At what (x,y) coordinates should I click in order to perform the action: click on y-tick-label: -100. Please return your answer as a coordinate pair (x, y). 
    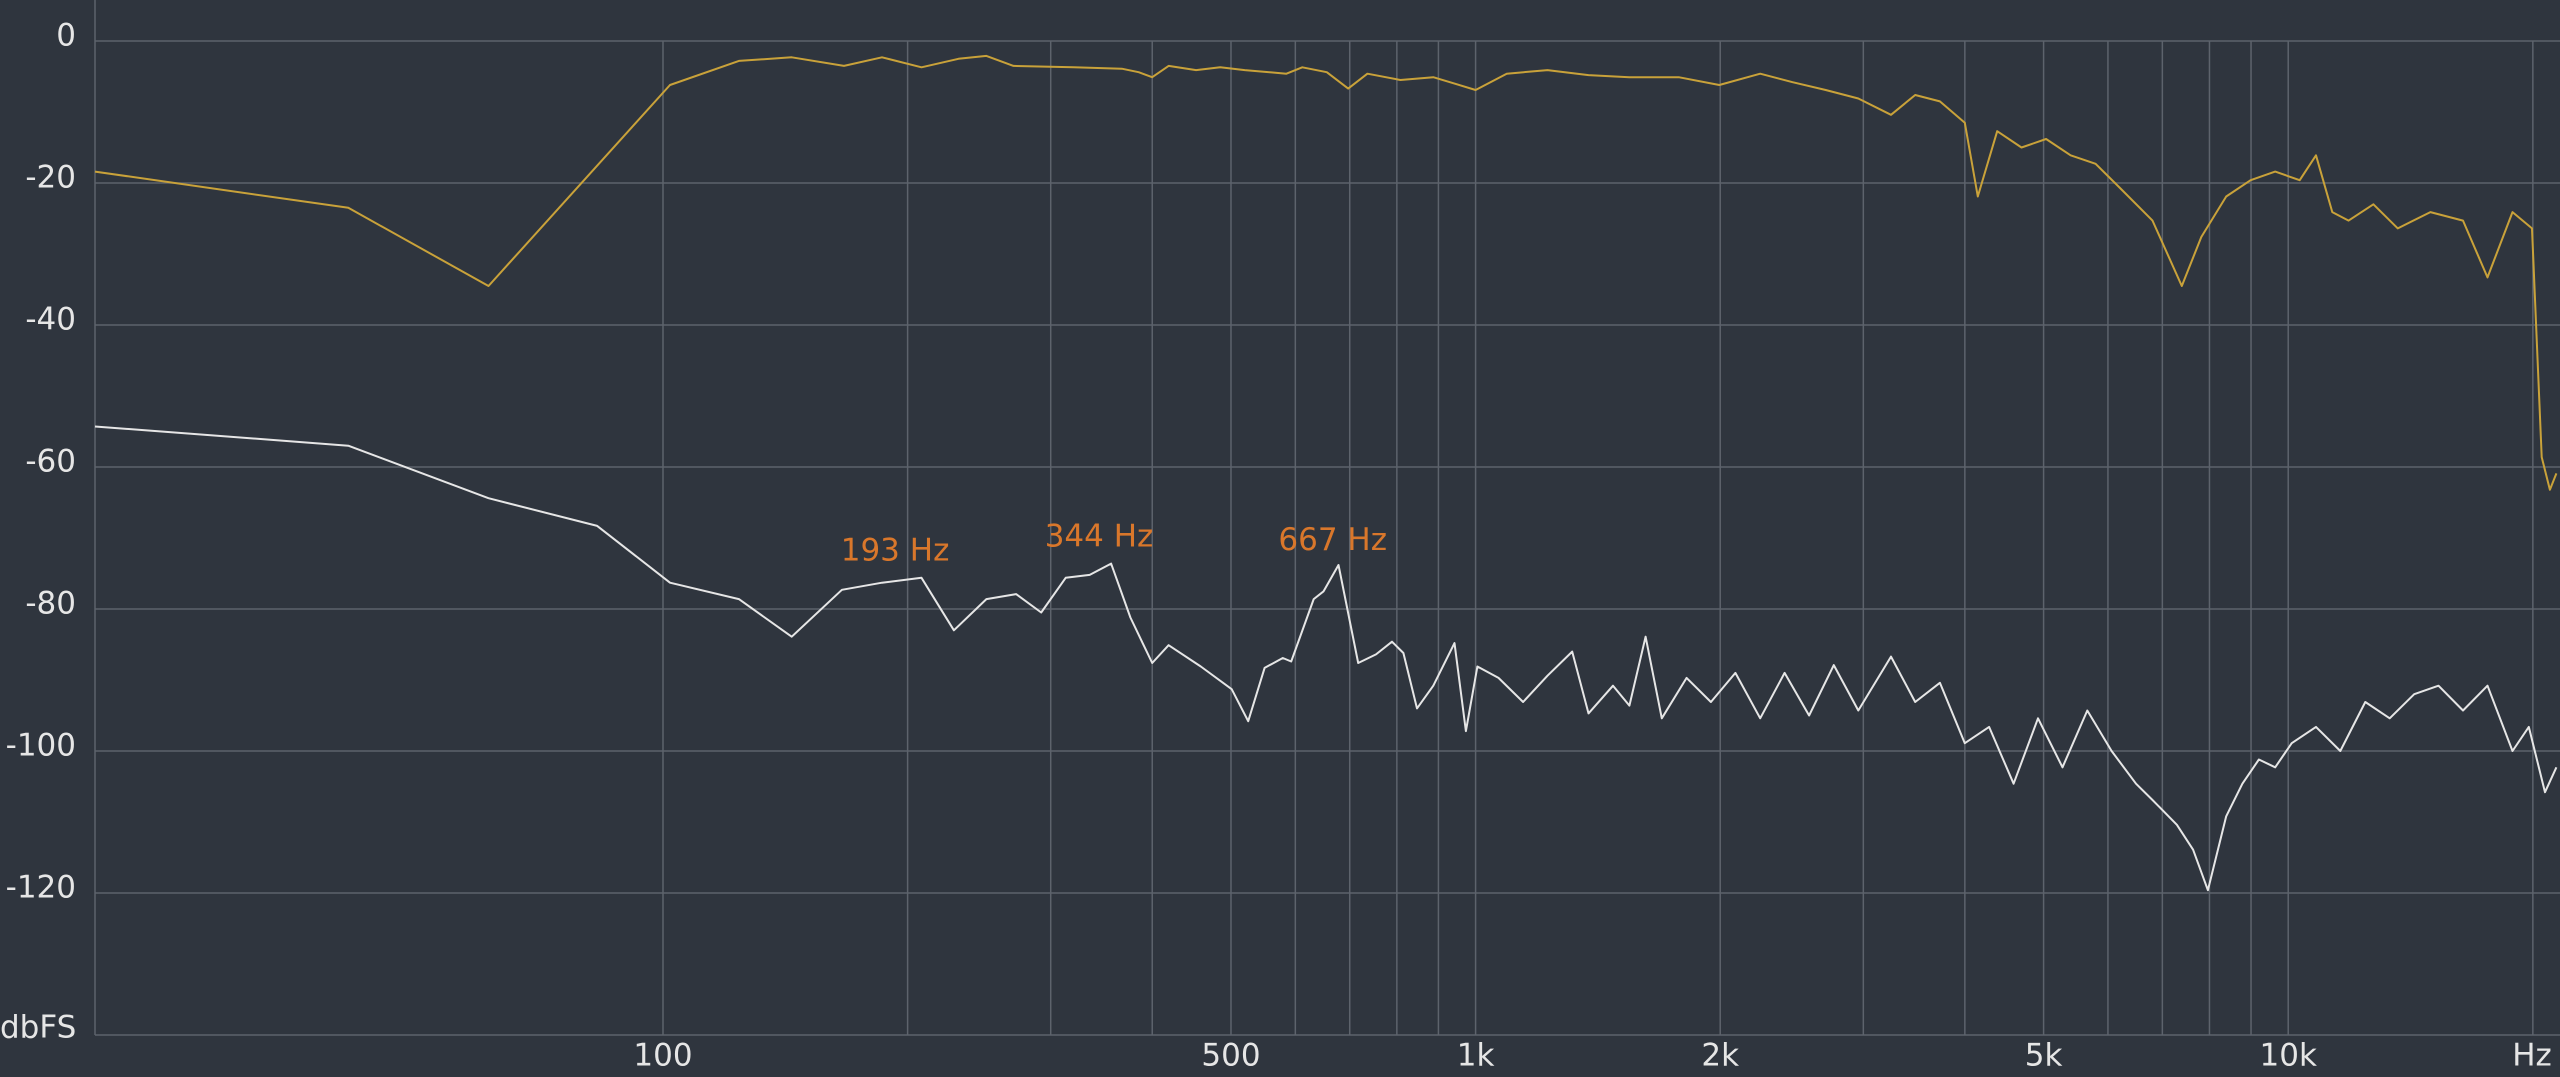
    Looking at the image, I should click on (41, 746).